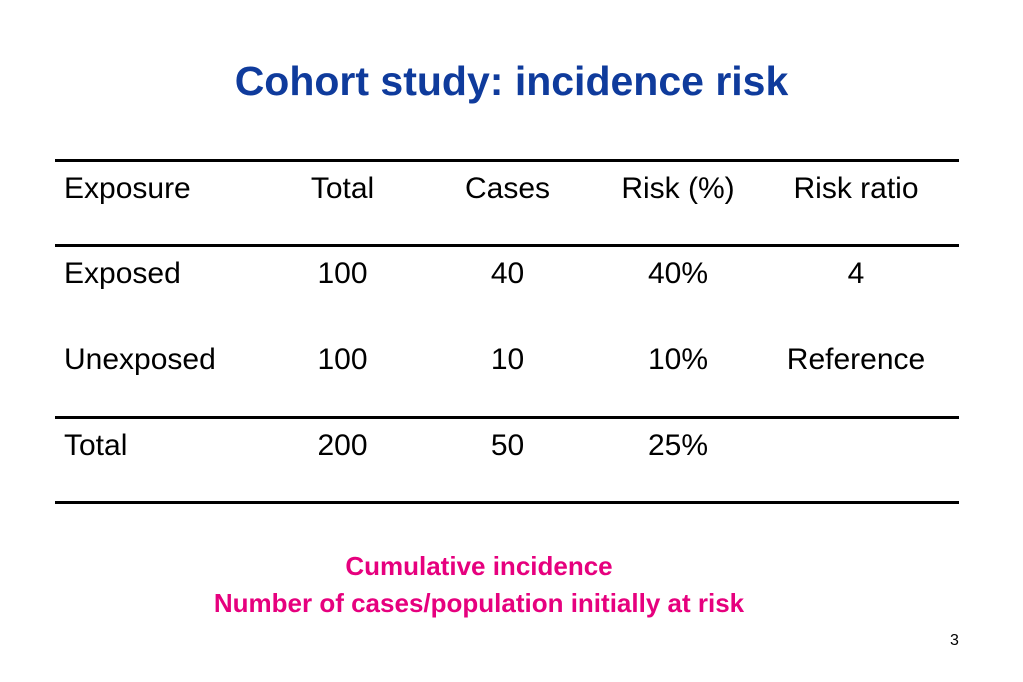  Describe the element at coordinates (96, 445) in the screenshot. I see `row-total-exposure: Total` at that location.